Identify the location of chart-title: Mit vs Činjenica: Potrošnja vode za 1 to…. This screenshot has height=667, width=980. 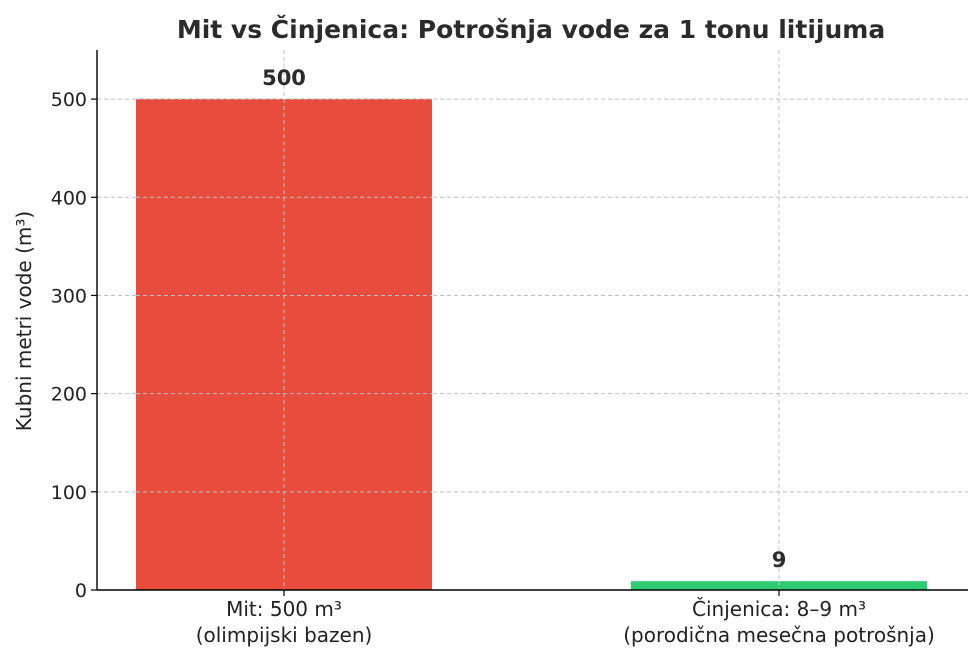
(531, 29).